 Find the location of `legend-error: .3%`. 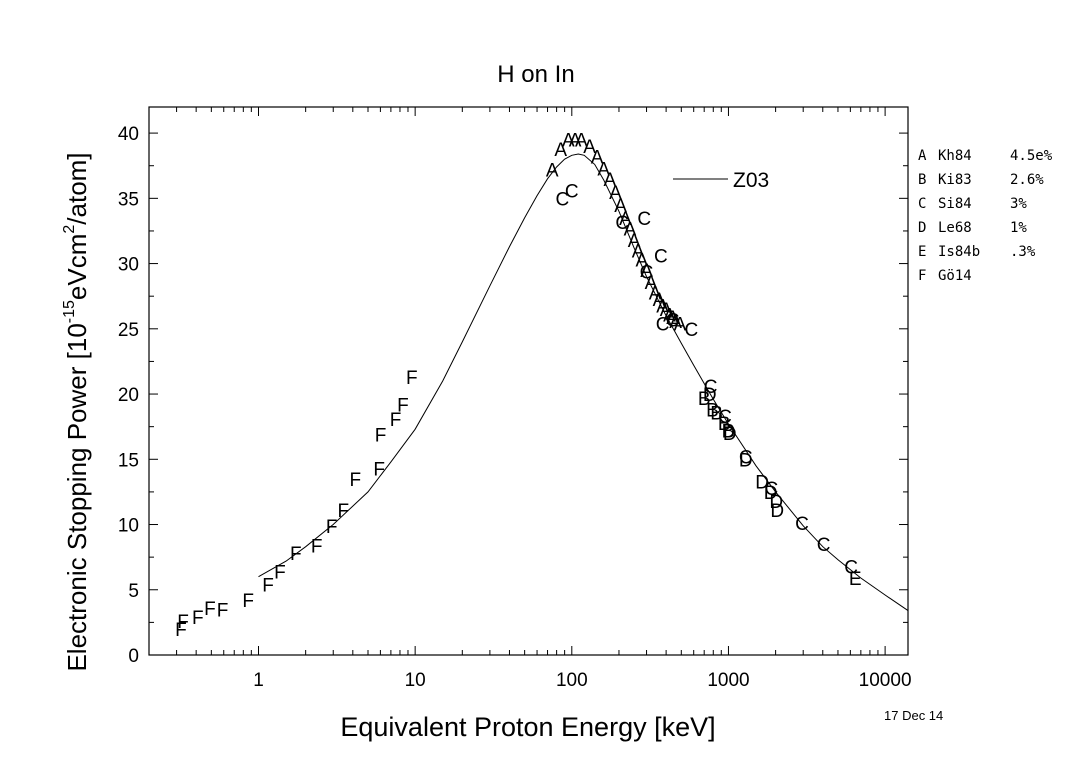

legend-error: .3% is located at coordinates (1023, 252).